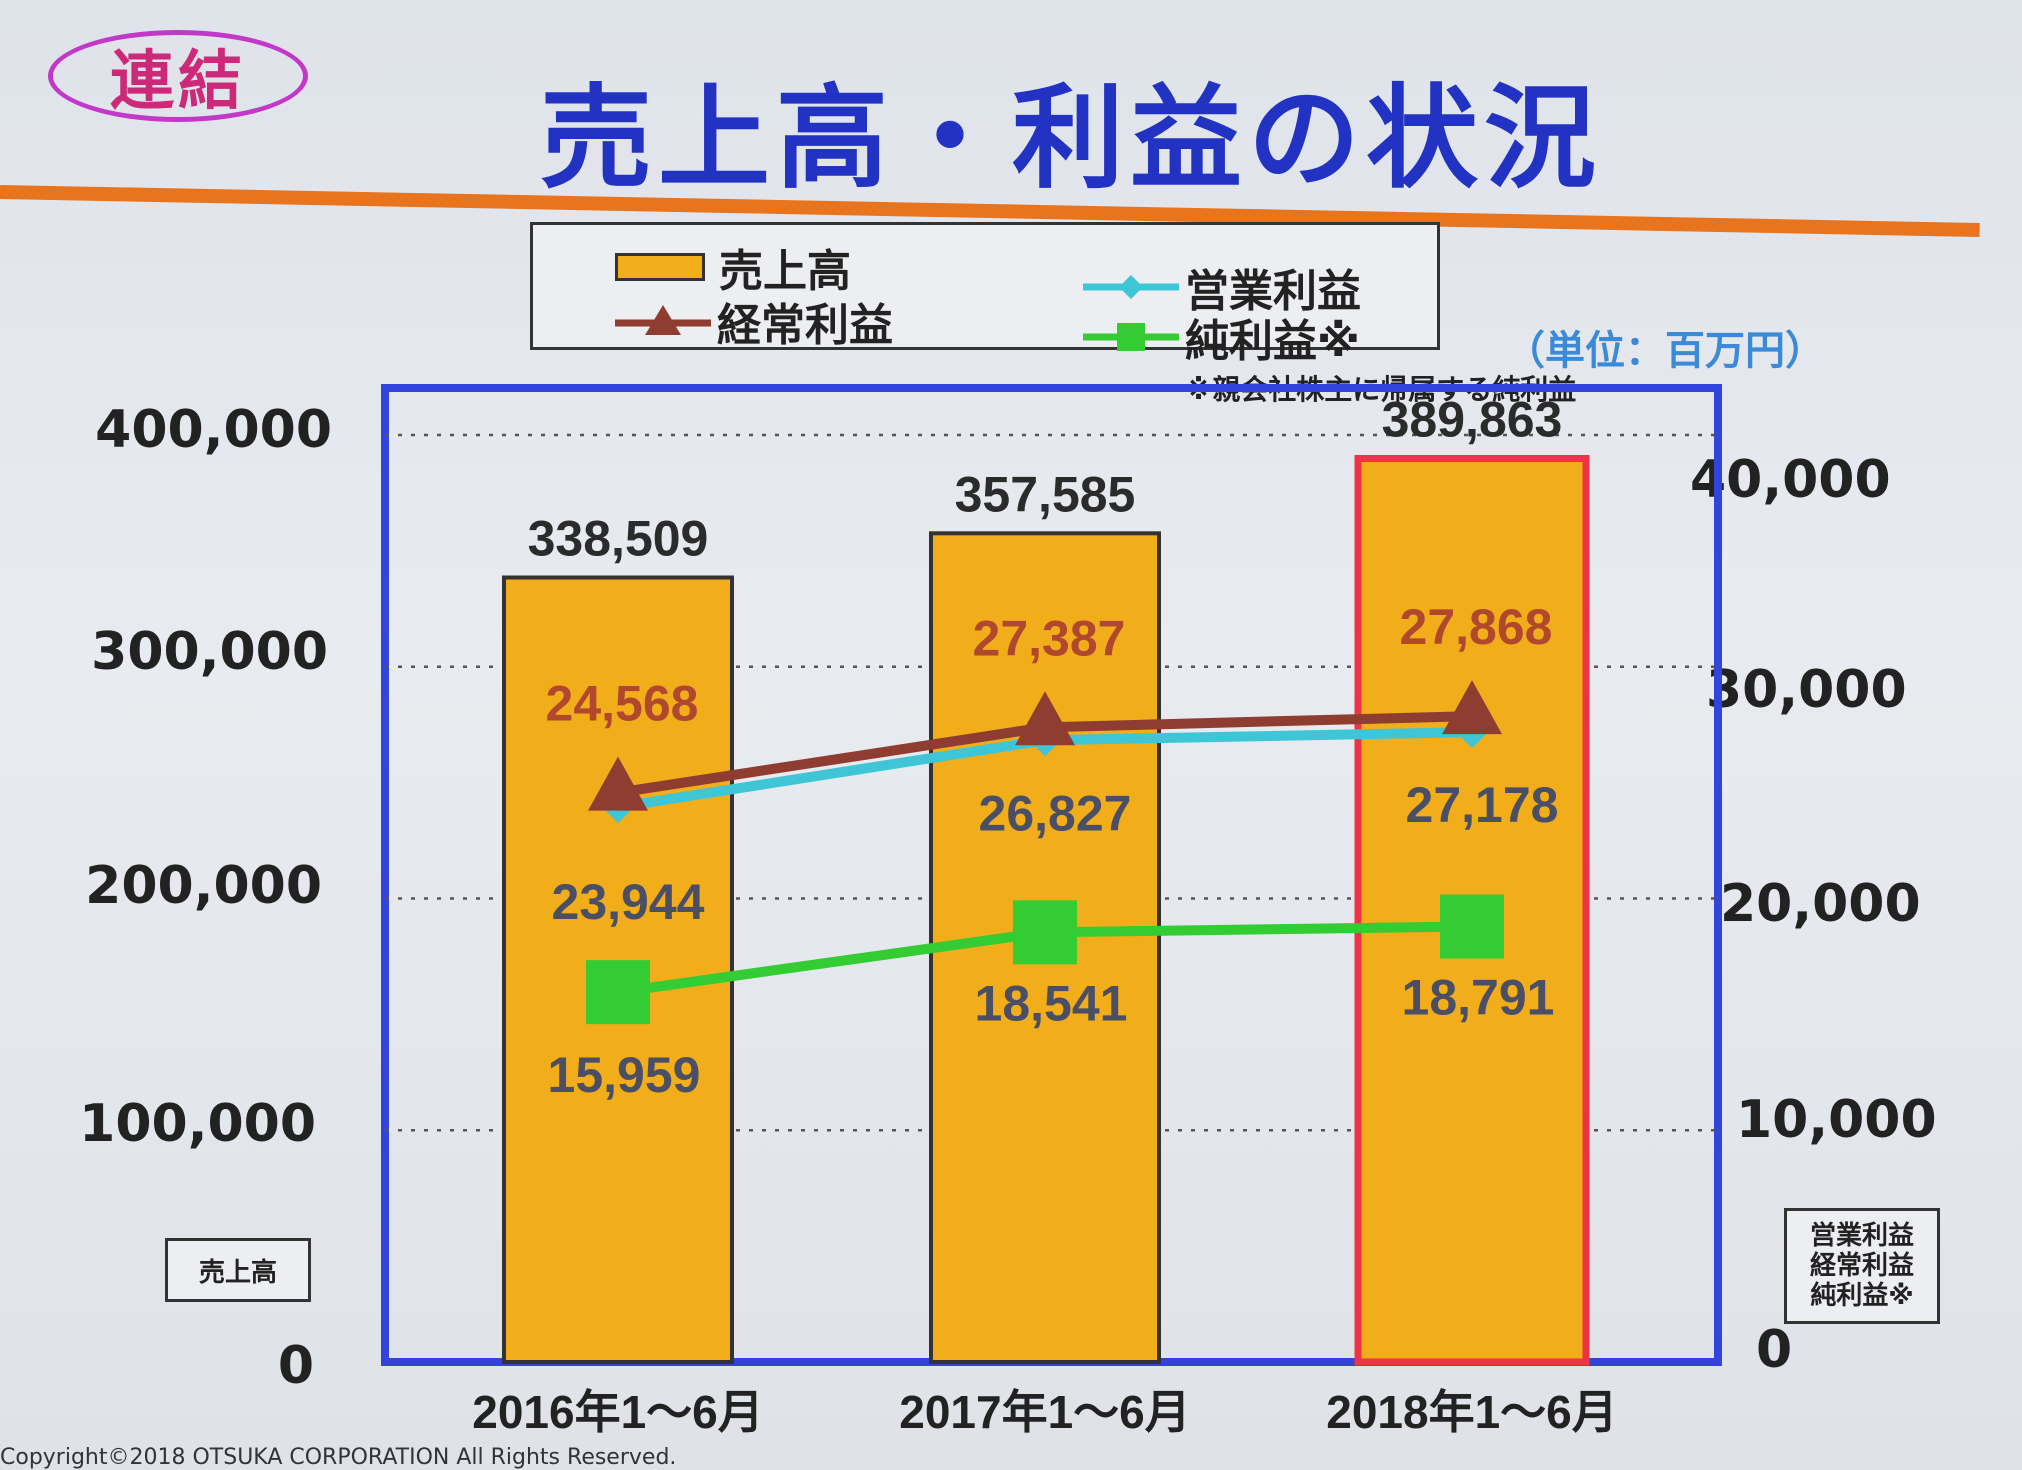  Describe the element at coordinates (618, 1412) in the screenshot. I see `x-category-label: 2016年1～6月` at that location.